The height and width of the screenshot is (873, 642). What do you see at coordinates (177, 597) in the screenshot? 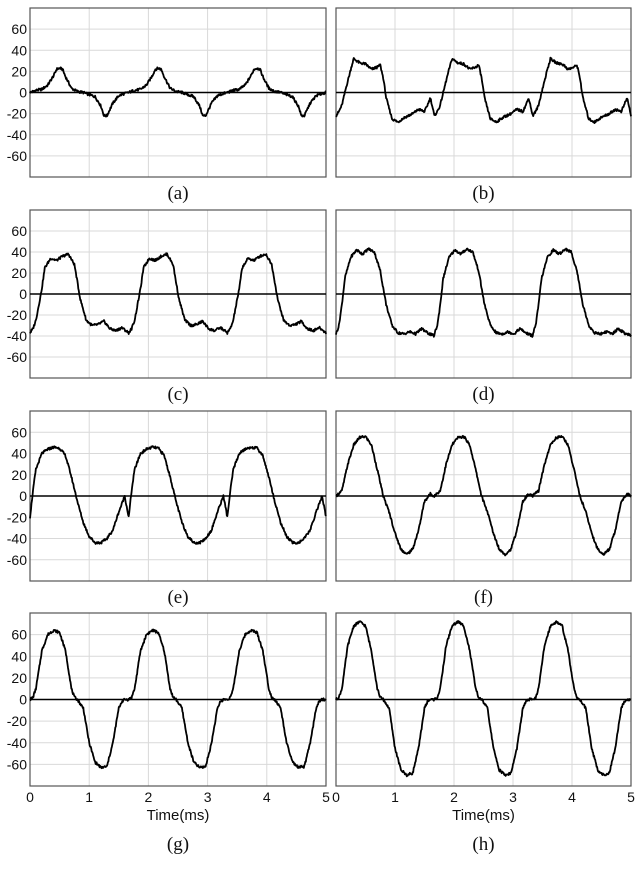
I see `subplot-caption: (e)` at bounding box center [177, 597].